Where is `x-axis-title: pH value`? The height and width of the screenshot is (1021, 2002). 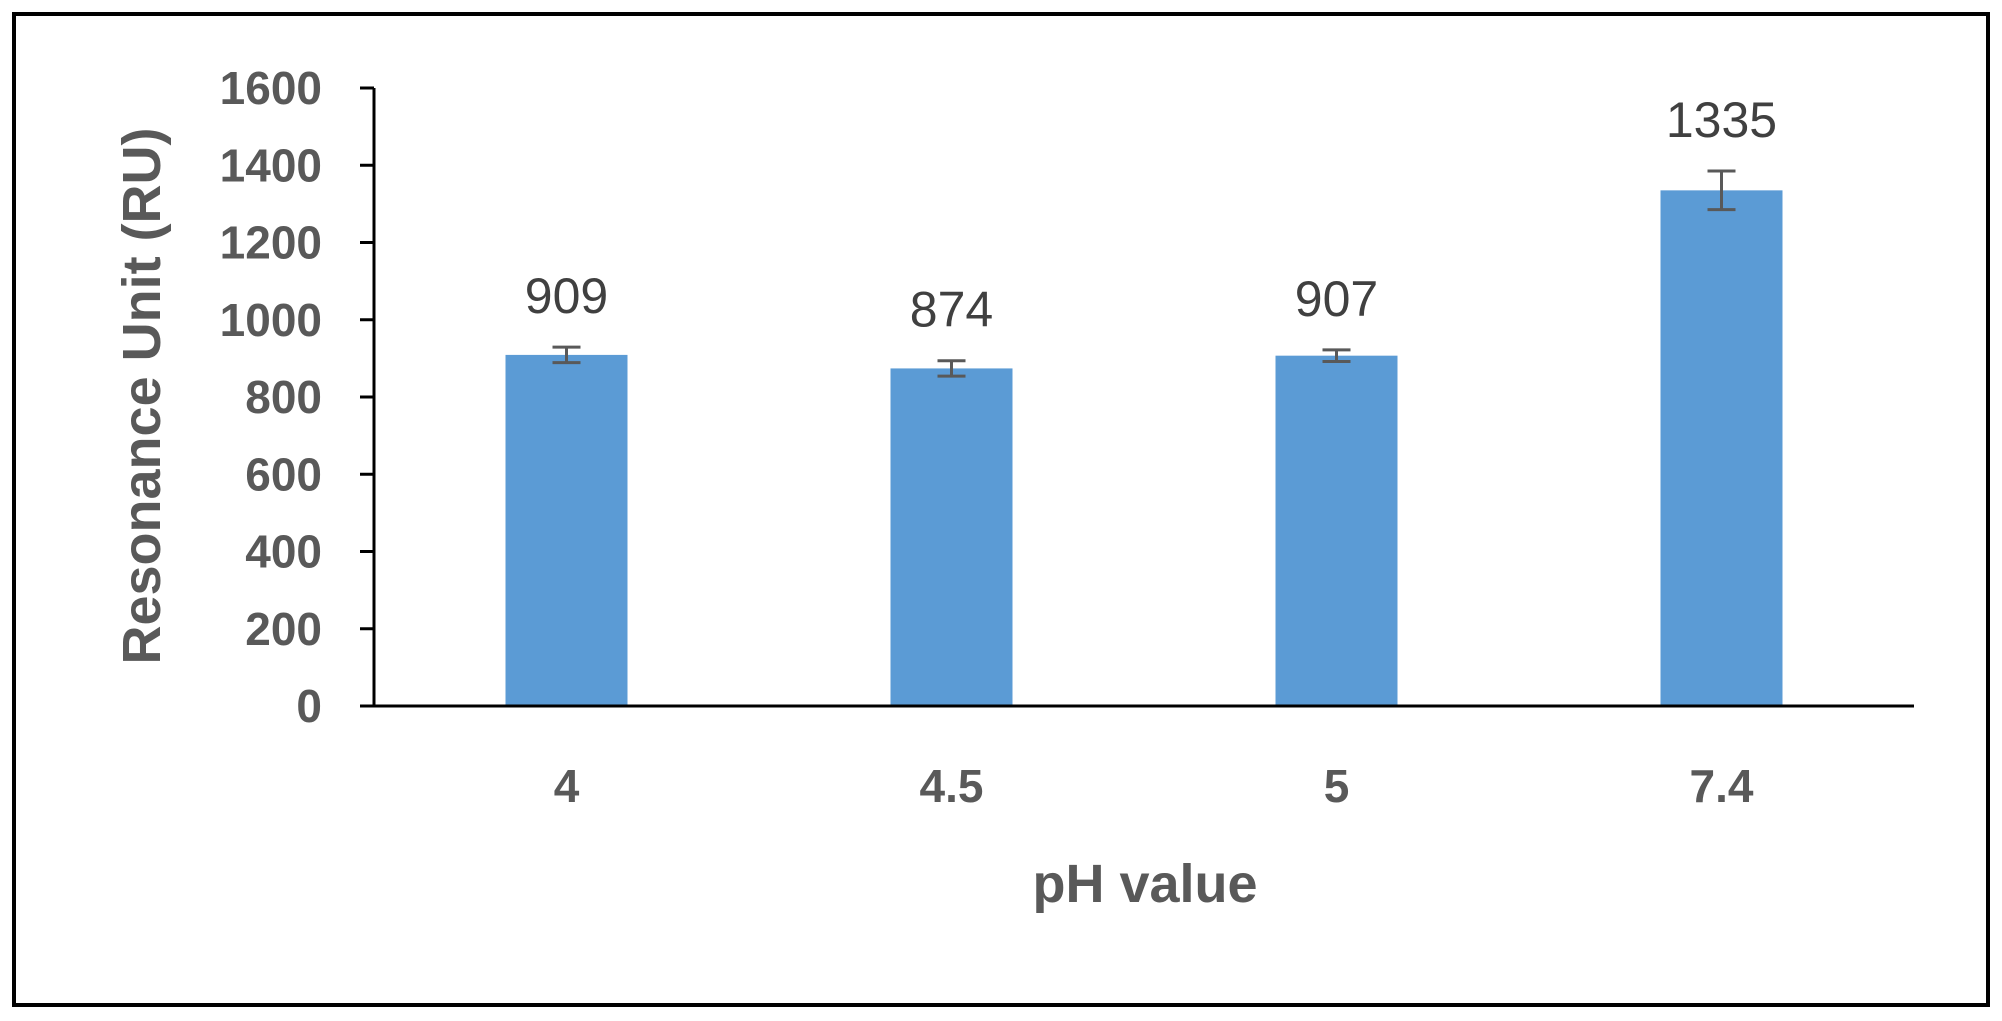
x-axis-title: pH value is located at coordinates (1144, 884).